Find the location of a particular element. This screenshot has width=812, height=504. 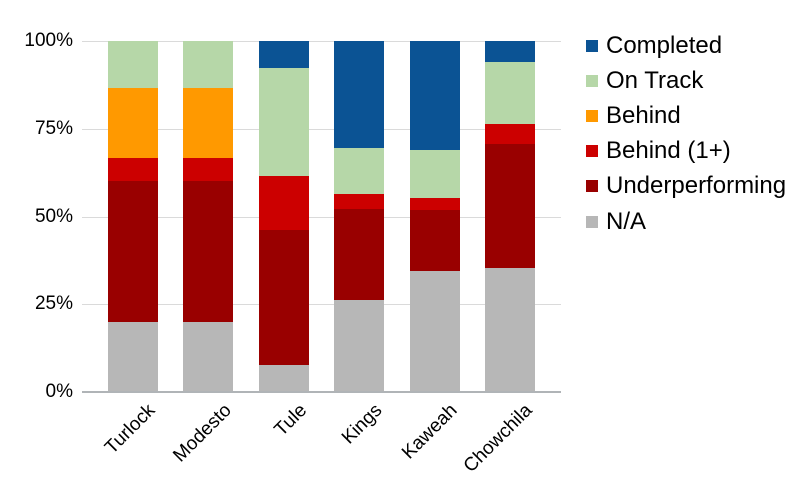

y-axis-label: 50% is located at coordinates (53, 216).